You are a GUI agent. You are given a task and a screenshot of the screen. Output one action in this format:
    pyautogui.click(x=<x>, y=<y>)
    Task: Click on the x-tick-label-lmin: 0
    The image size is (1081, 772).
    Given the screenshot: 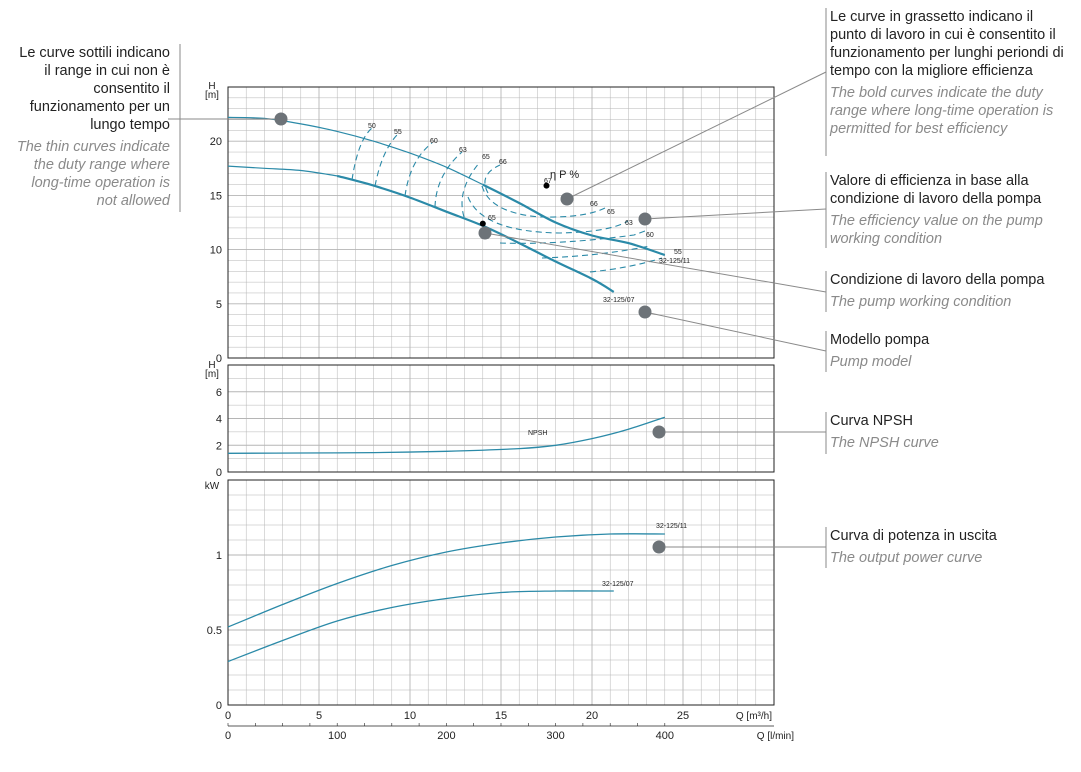 What is the action you would take?
    pyautogui.click(x=228, y=736)
    